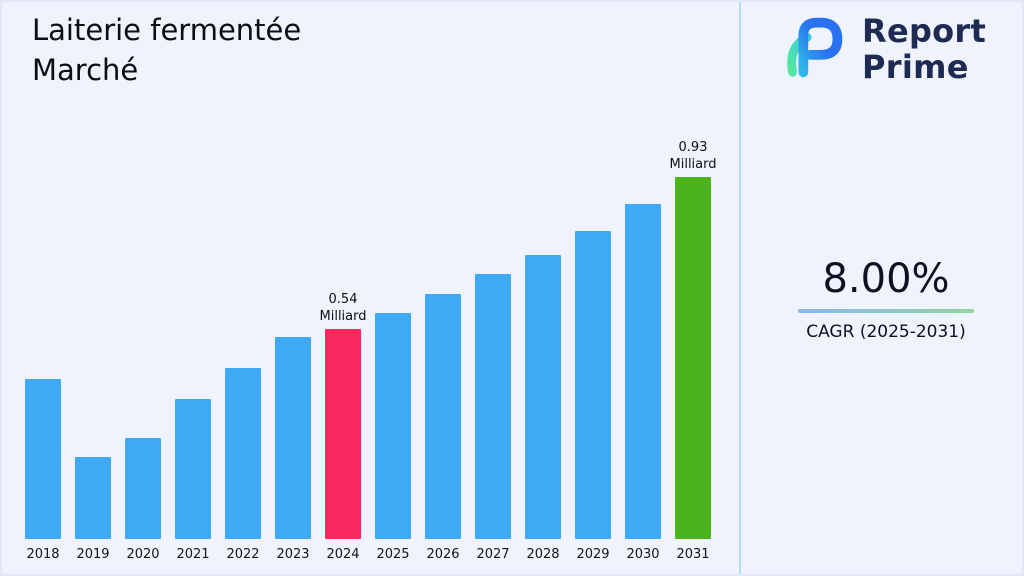 This screenshot has height=576, width=1024. I want to click on chart-column-2027: 2027, so click(493, 418).